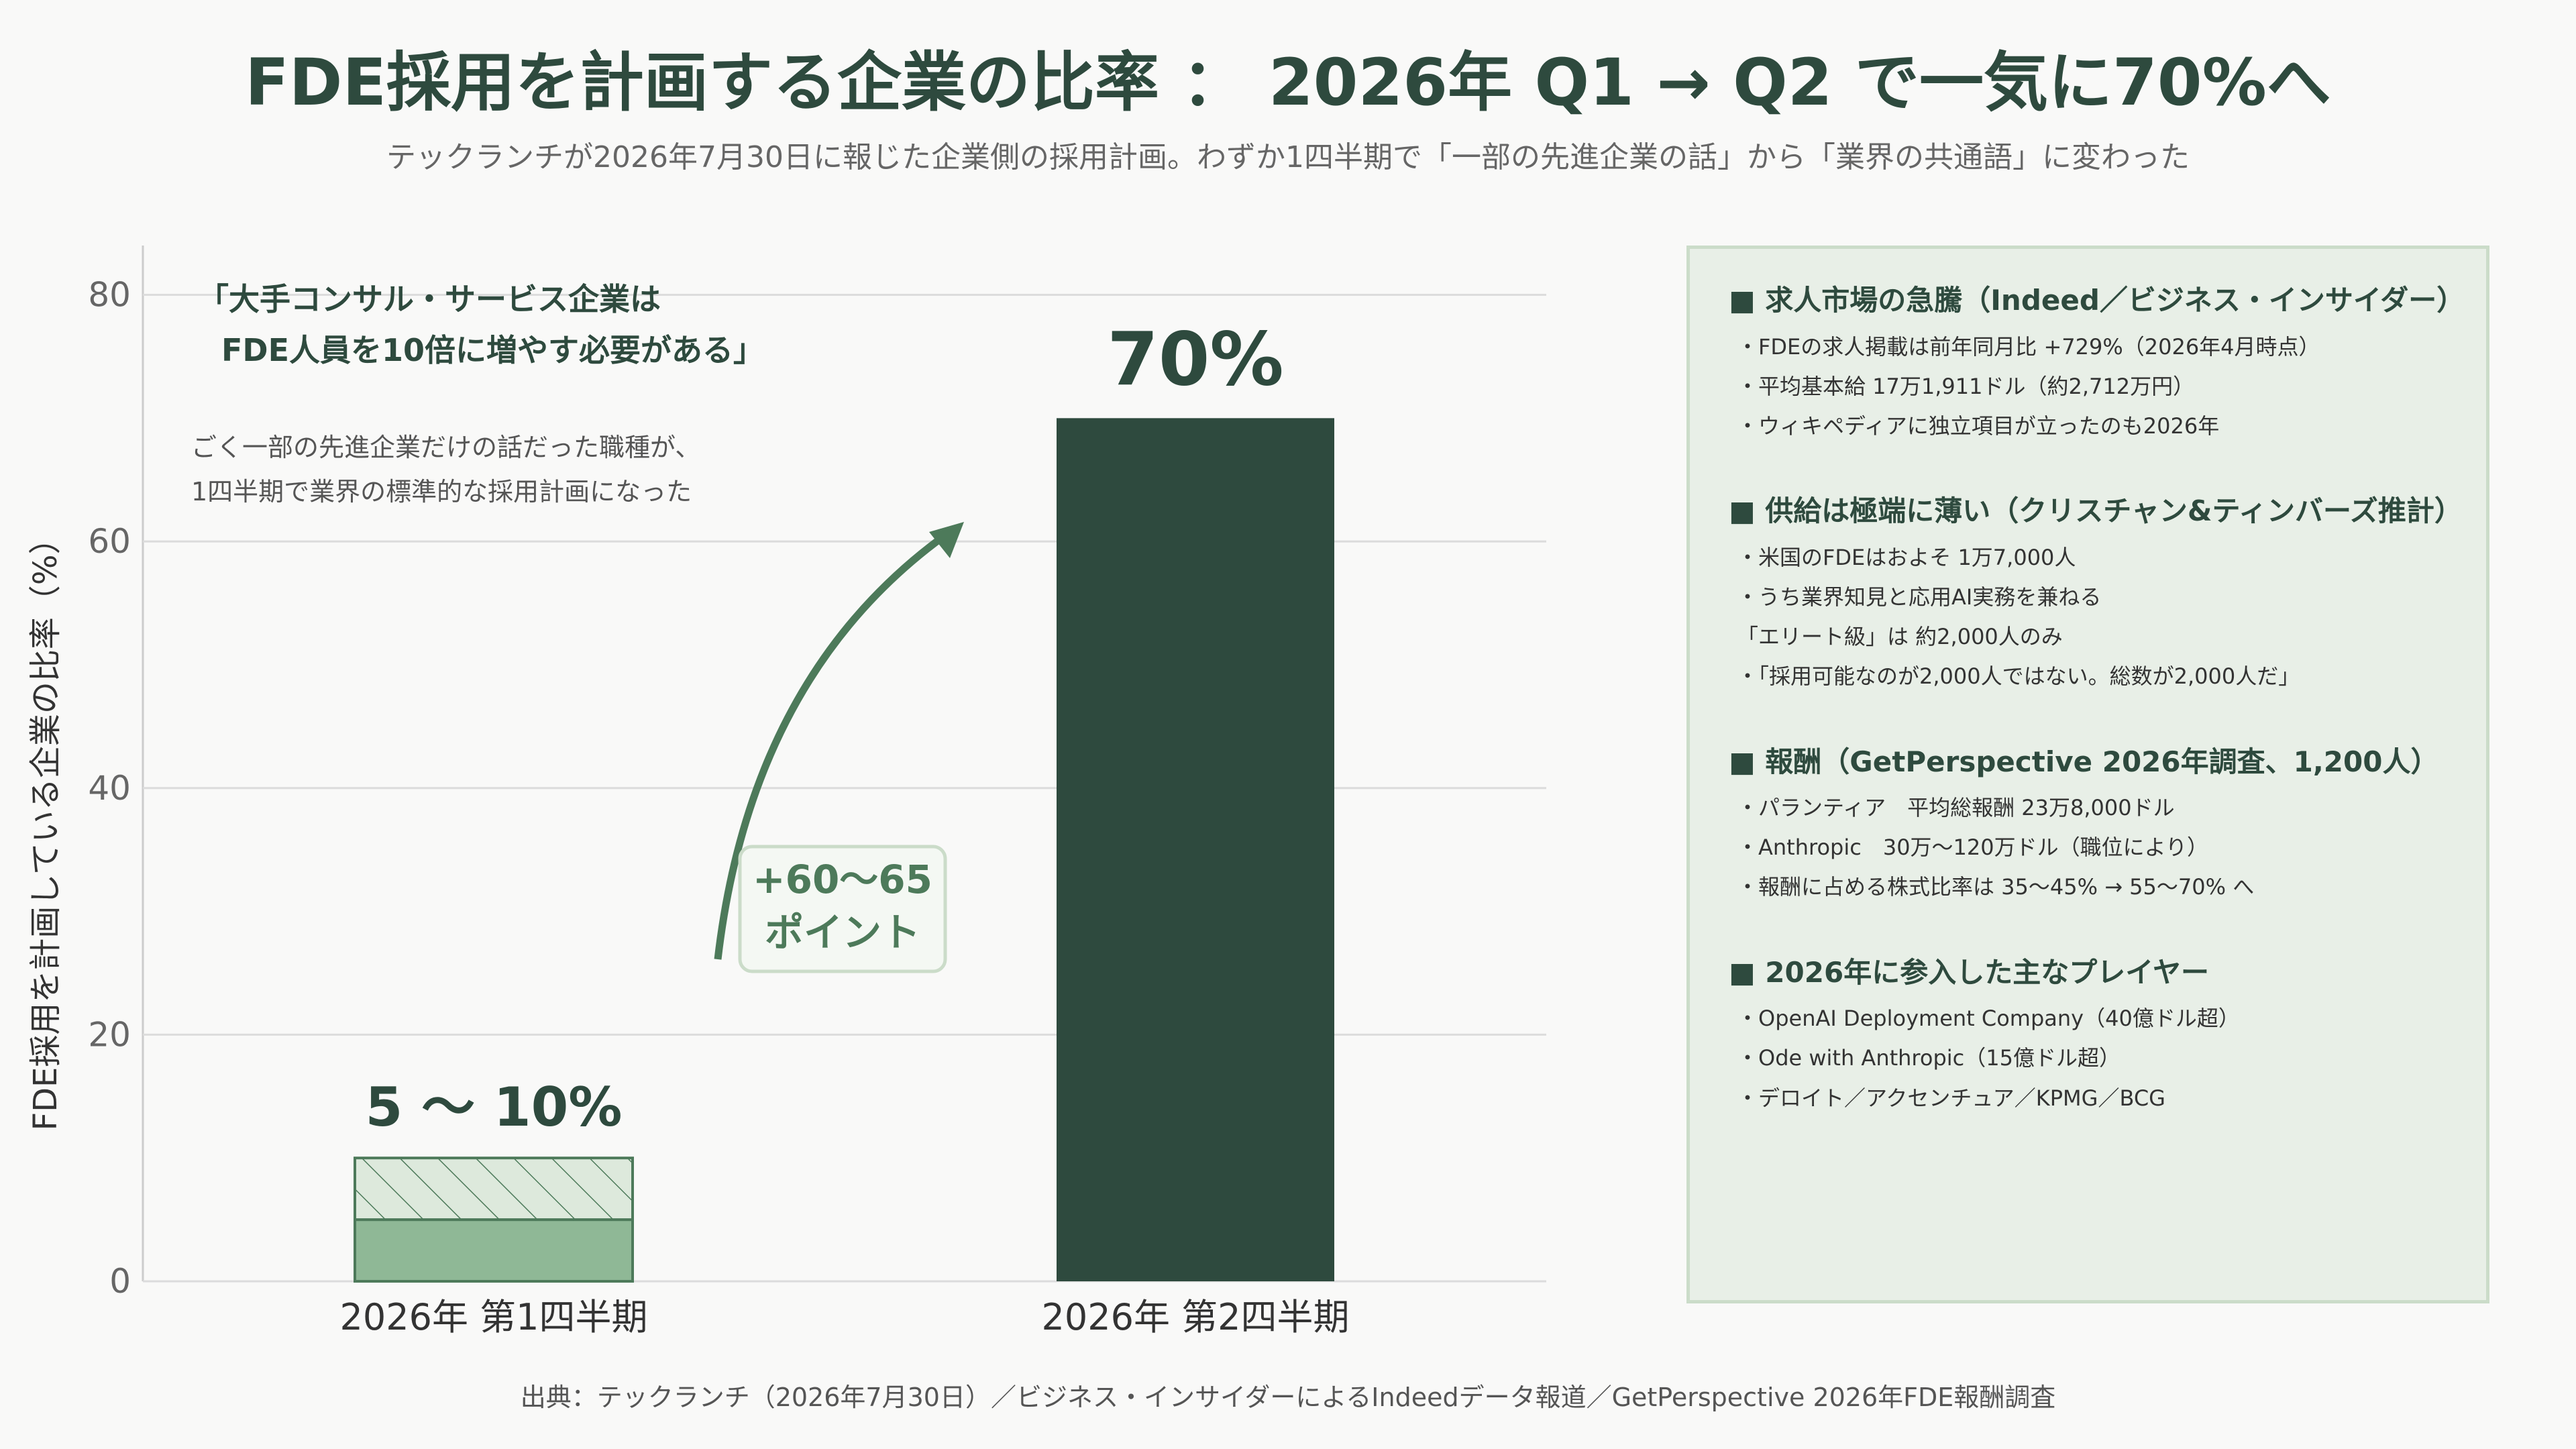 Image resolution: width=2576 pixels, height=1449 pixels. What do you see at coordinates (1929, 1058) in the screenshot?
I see `panel-item: ・Ode with Anthropic（15億ドル超）` at bounding box center [1929, 1058].